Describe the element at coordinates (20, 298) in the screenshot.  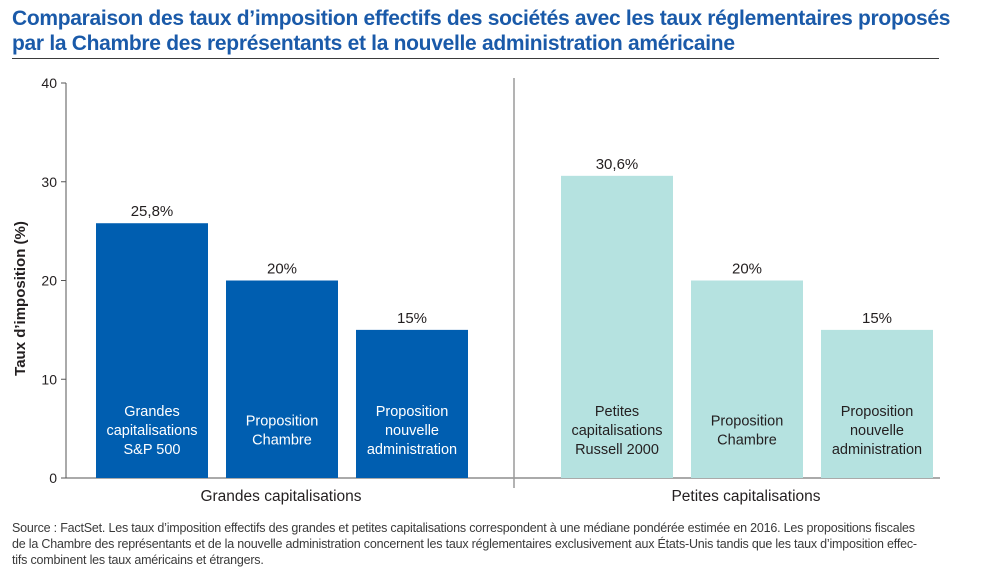
I see `y-axis-title: Taux d’imposition (%)` at that location.